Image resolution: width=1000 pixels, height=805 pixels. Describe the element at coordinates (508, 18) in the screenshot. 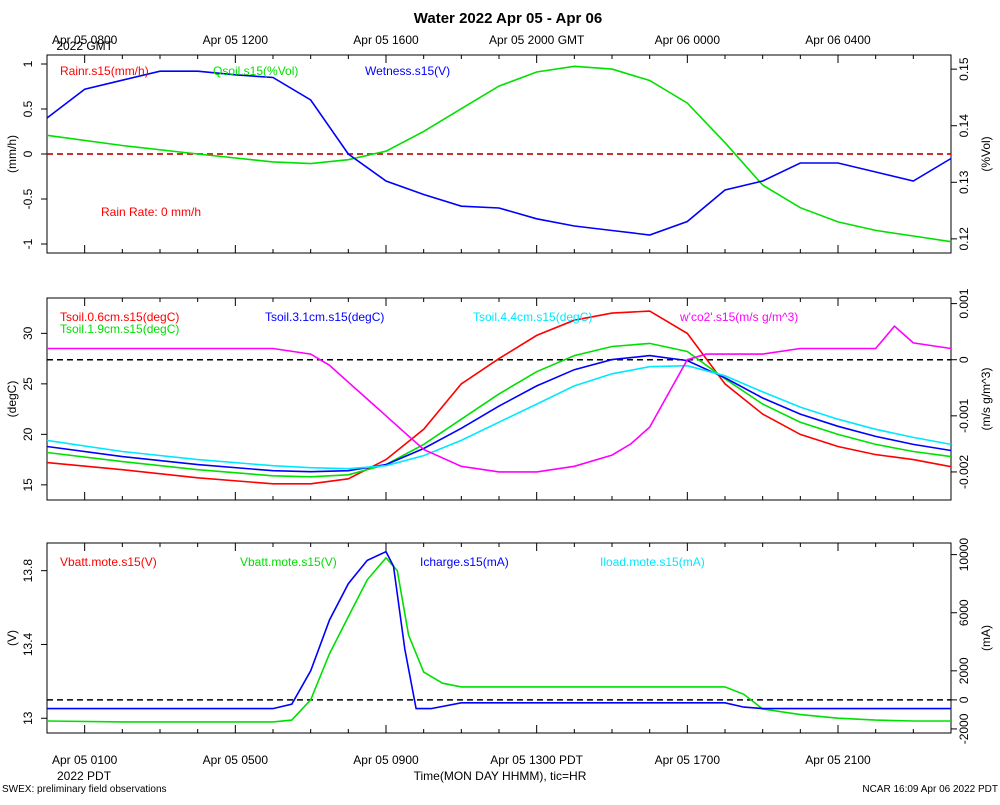

I see `chart-title: Water 2022 Apr 05 - Apr 06` at that location.